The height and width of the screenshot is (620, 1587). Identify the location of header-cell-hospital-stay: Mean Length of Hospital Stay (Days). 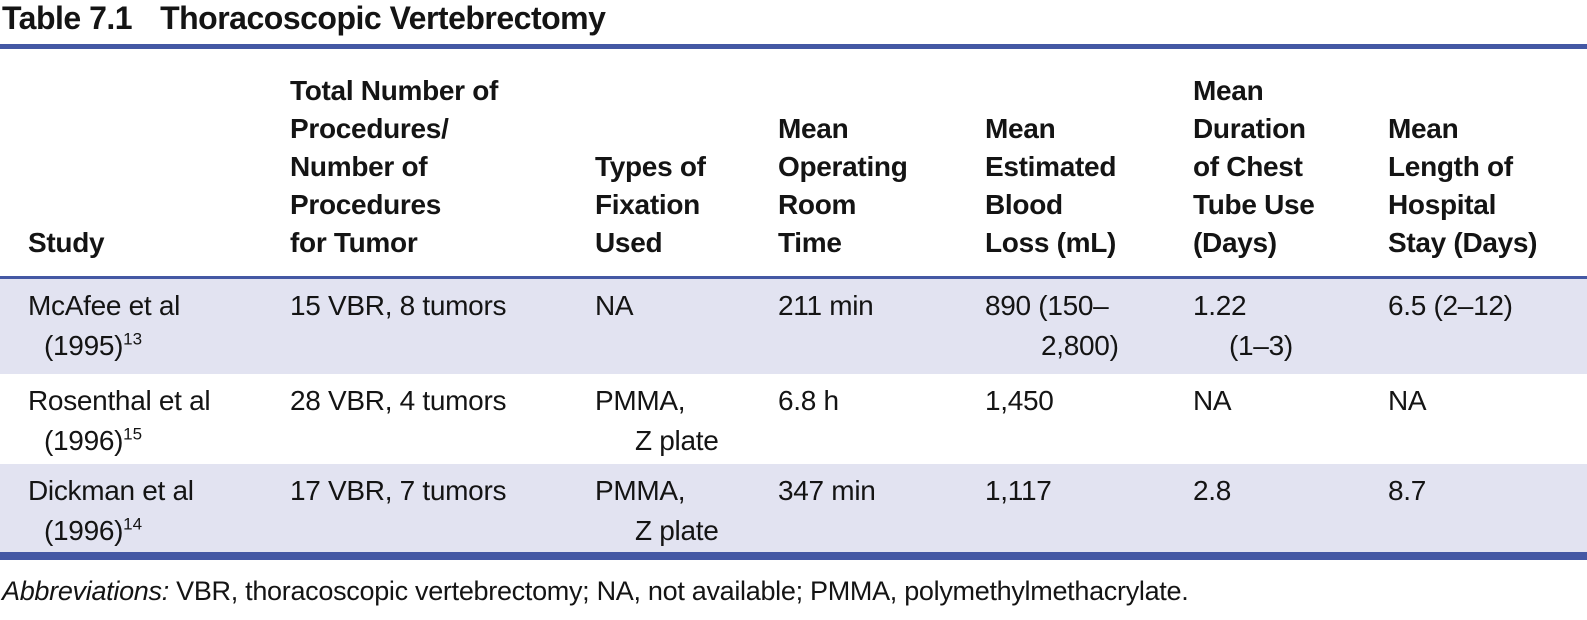
(1463, 185).